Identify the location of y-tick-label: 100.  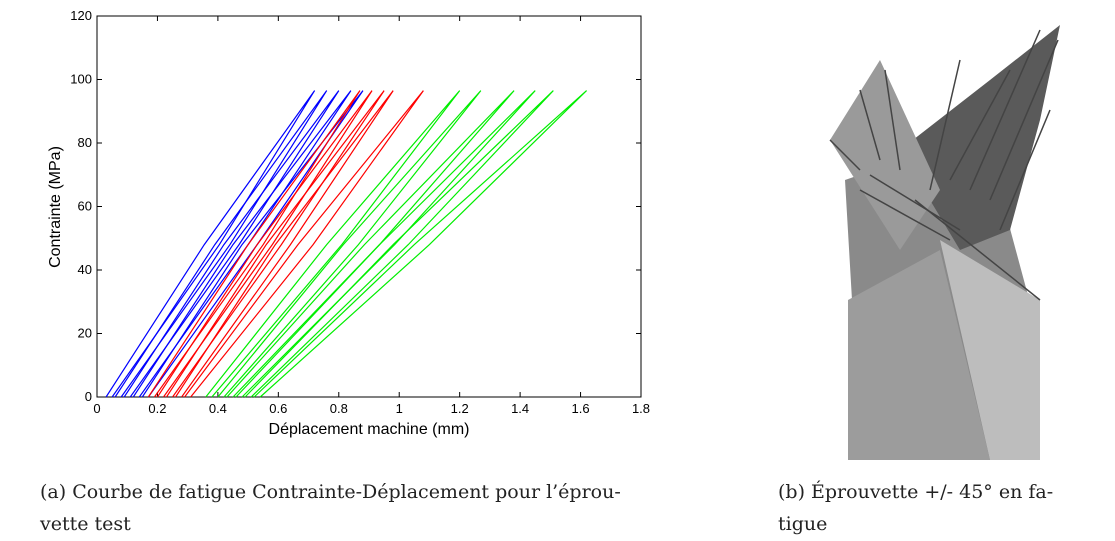
(81, 79).